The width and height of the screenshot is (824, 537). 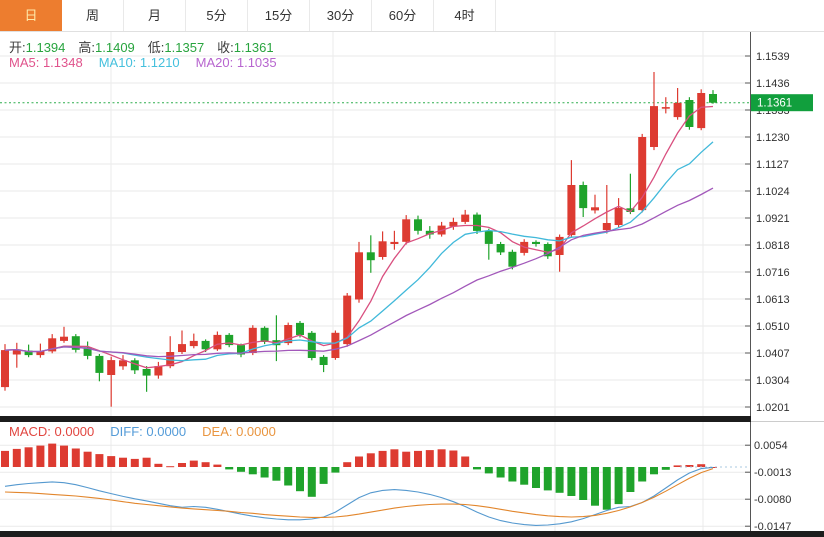 What do you see at coordinates (465, 15) in the screenshot?
I see `tab-4hour: 4时` at bounding box center [465, 15].